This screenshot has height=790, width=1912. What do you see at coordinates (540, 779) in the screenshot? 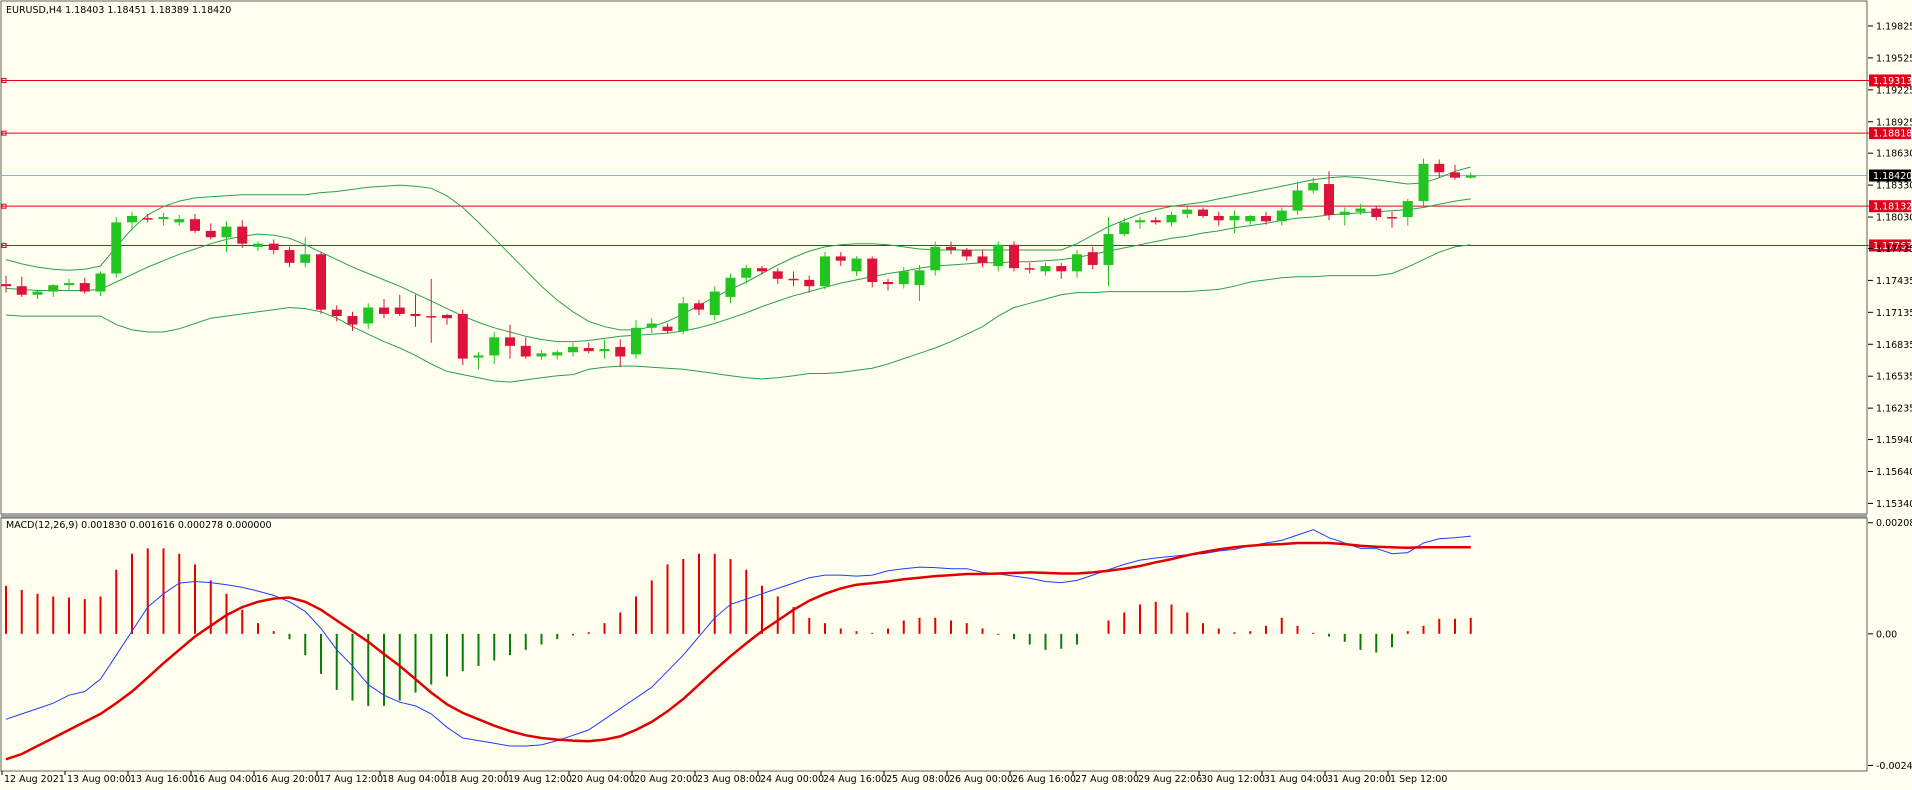
I see `time-tick-label: 19 Aug 12:00` at bounding box center [540, 779].